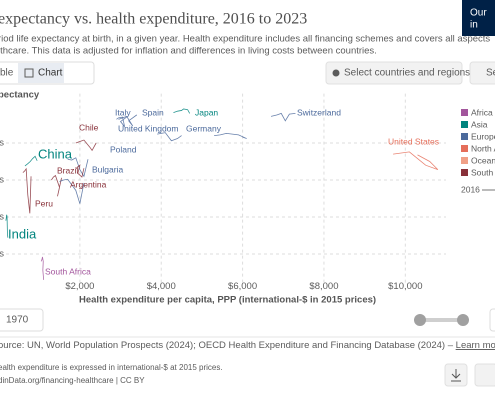 The width and height of the screenshot is (495, 400). What do you see at coordinates (153, 112) in the screenshot?
I see `country-label: Spain` at bounding box center [153, 112].